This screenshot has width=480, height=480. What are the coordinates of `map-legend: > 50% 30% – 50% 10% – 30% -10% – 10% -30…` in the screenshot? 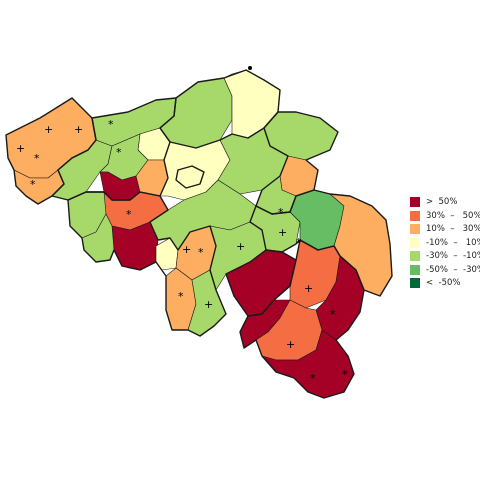 It's located at (444, 243).